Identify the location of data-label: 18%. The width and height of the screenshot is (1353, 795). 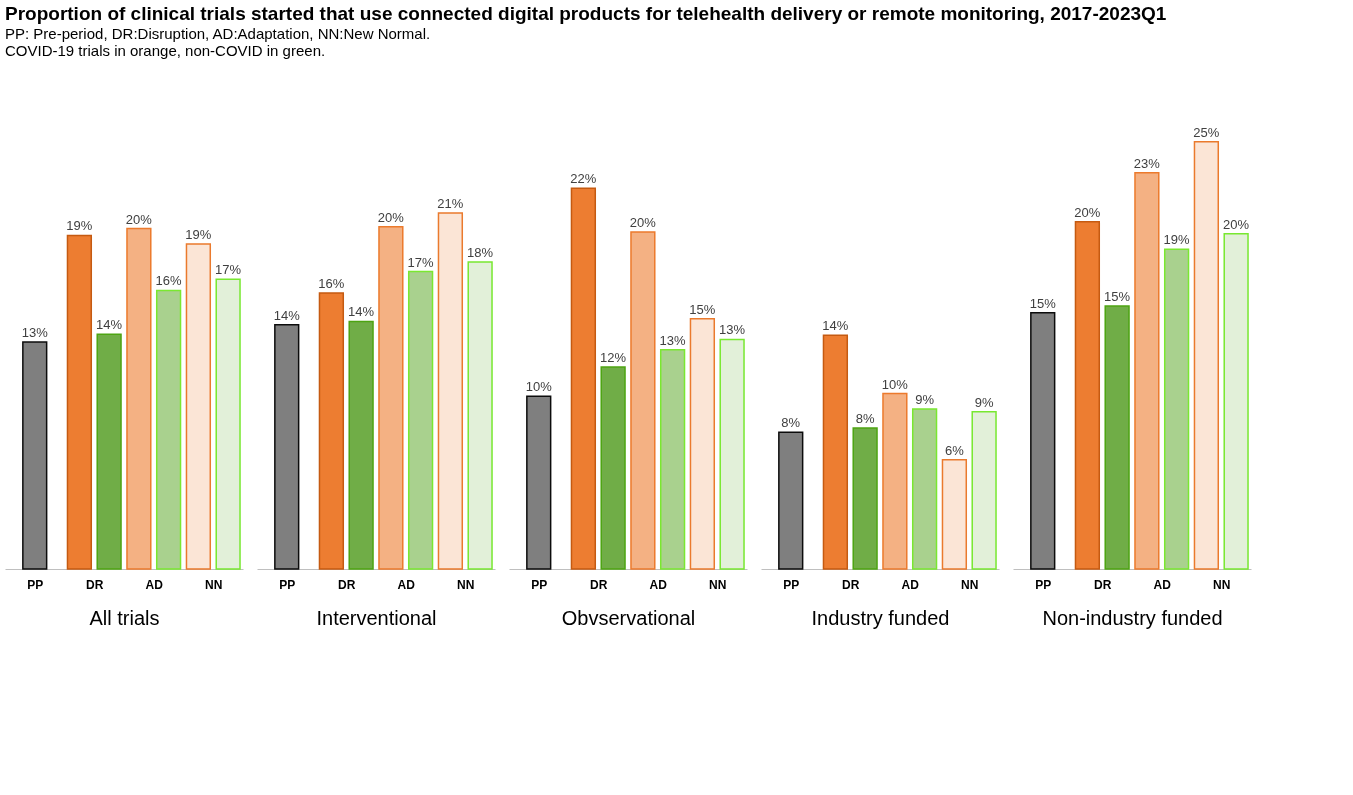
(480, 253).